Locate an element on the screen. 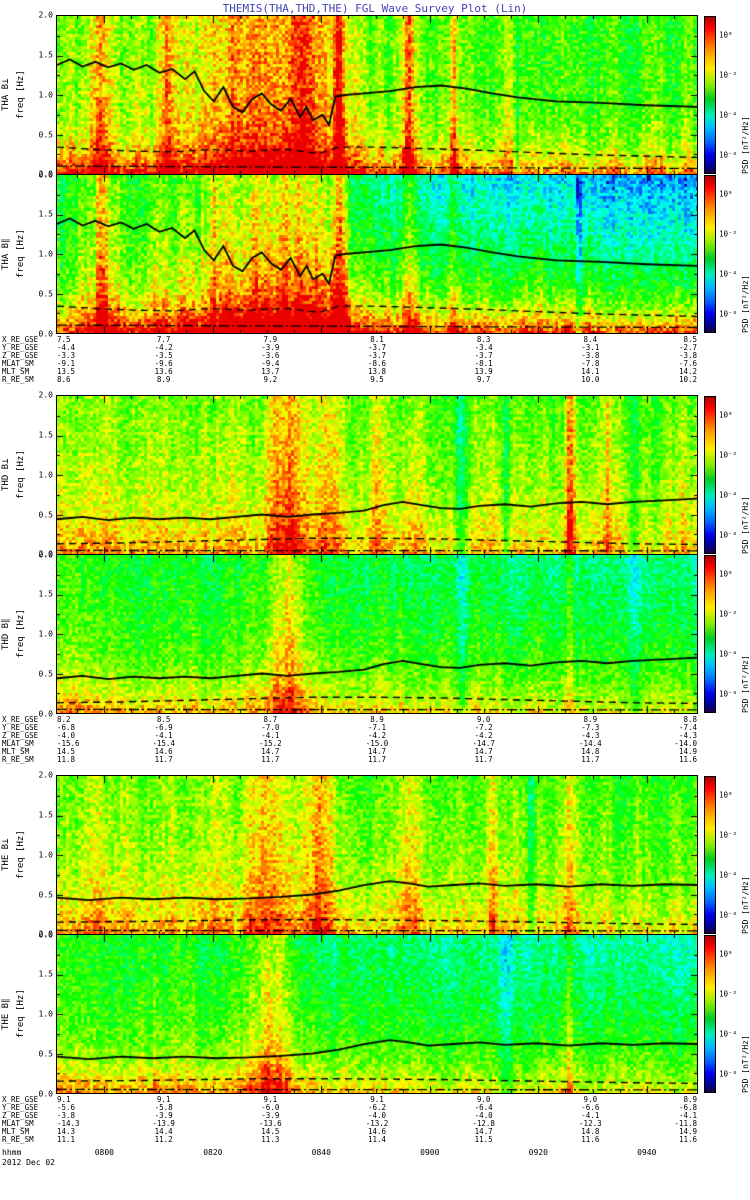 The height and width of the screenshot is (1200, 750). spectrogram-canvas-thd-B-parallel is located at coordinates (377, 634).